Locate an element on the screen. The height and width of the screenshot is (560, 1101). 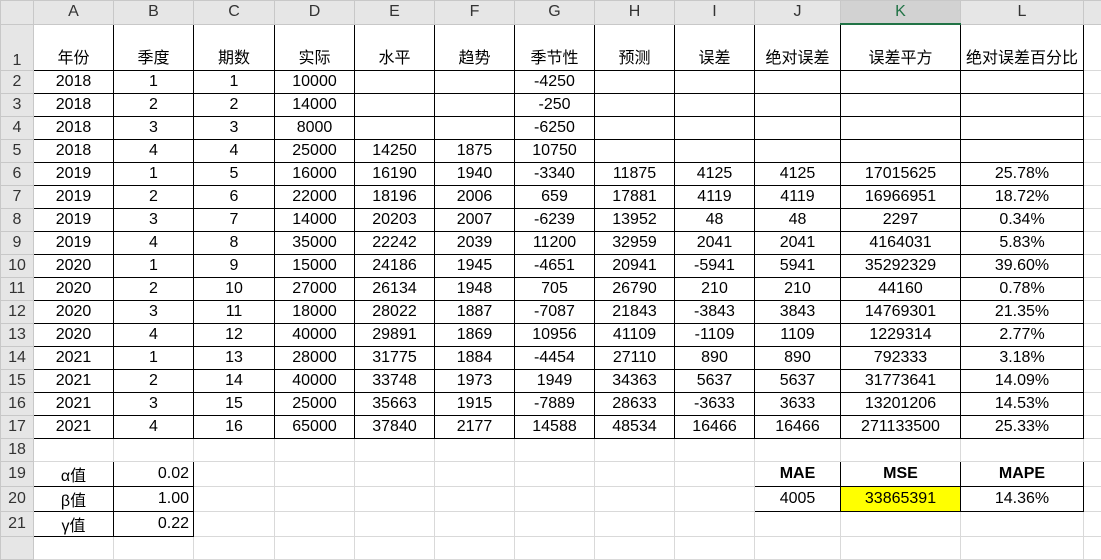
cell-H3 is located at coordinates (635, 105).